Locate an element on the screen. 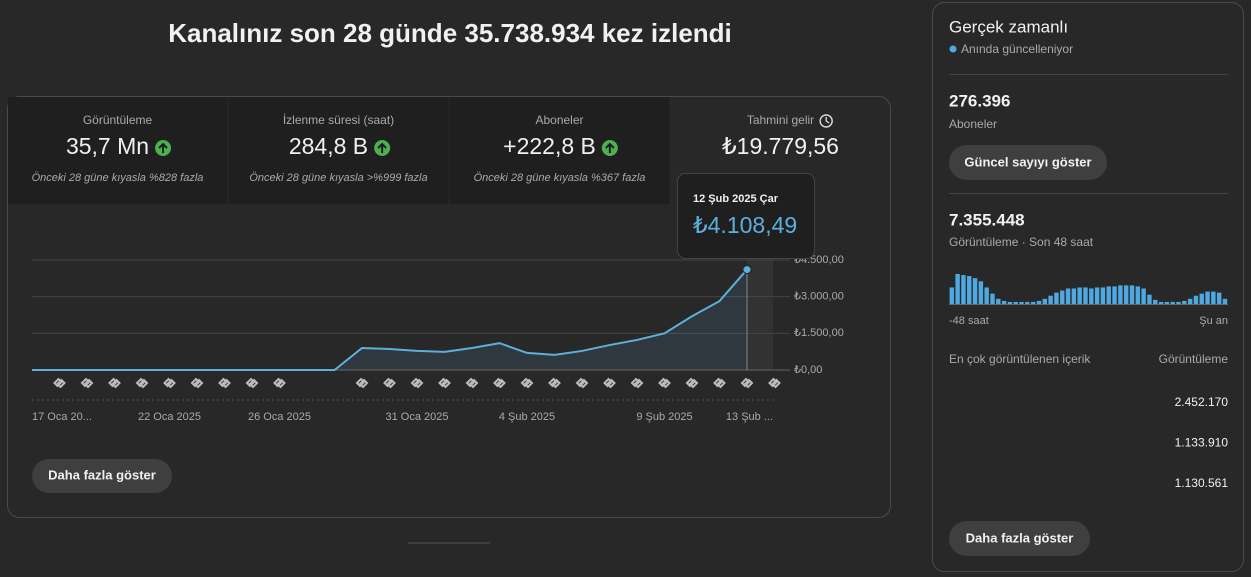  show-count-label: Güncel sayıyı göster is located at coordinates (1027, 161).